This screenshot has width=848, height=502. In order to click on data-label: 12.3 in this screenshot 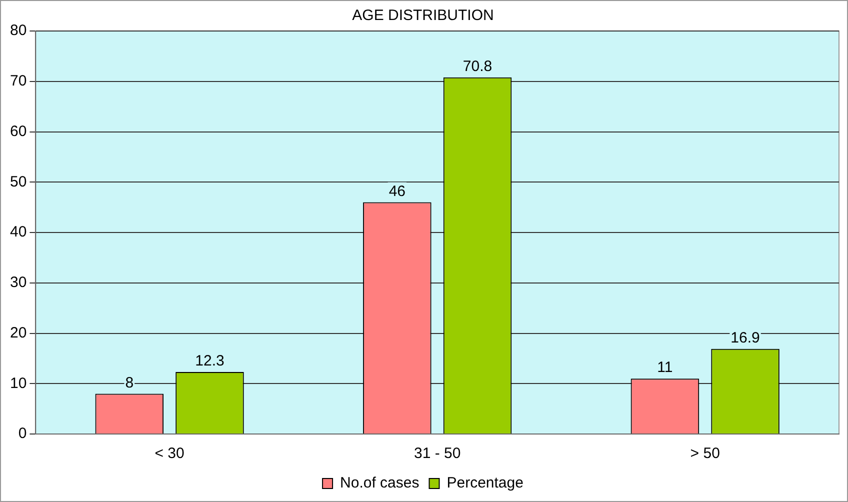, I will do `click(209, 361)`.